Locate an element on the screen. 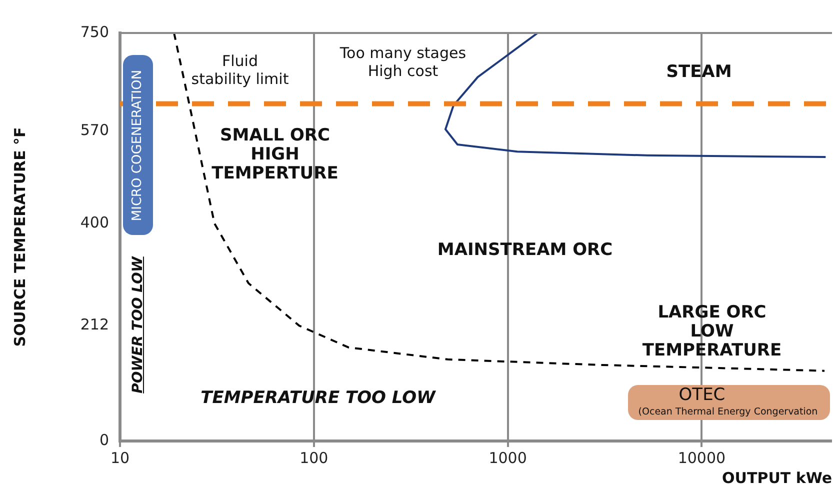  y-tick-label: 0 is located at coordinates (104, 439).